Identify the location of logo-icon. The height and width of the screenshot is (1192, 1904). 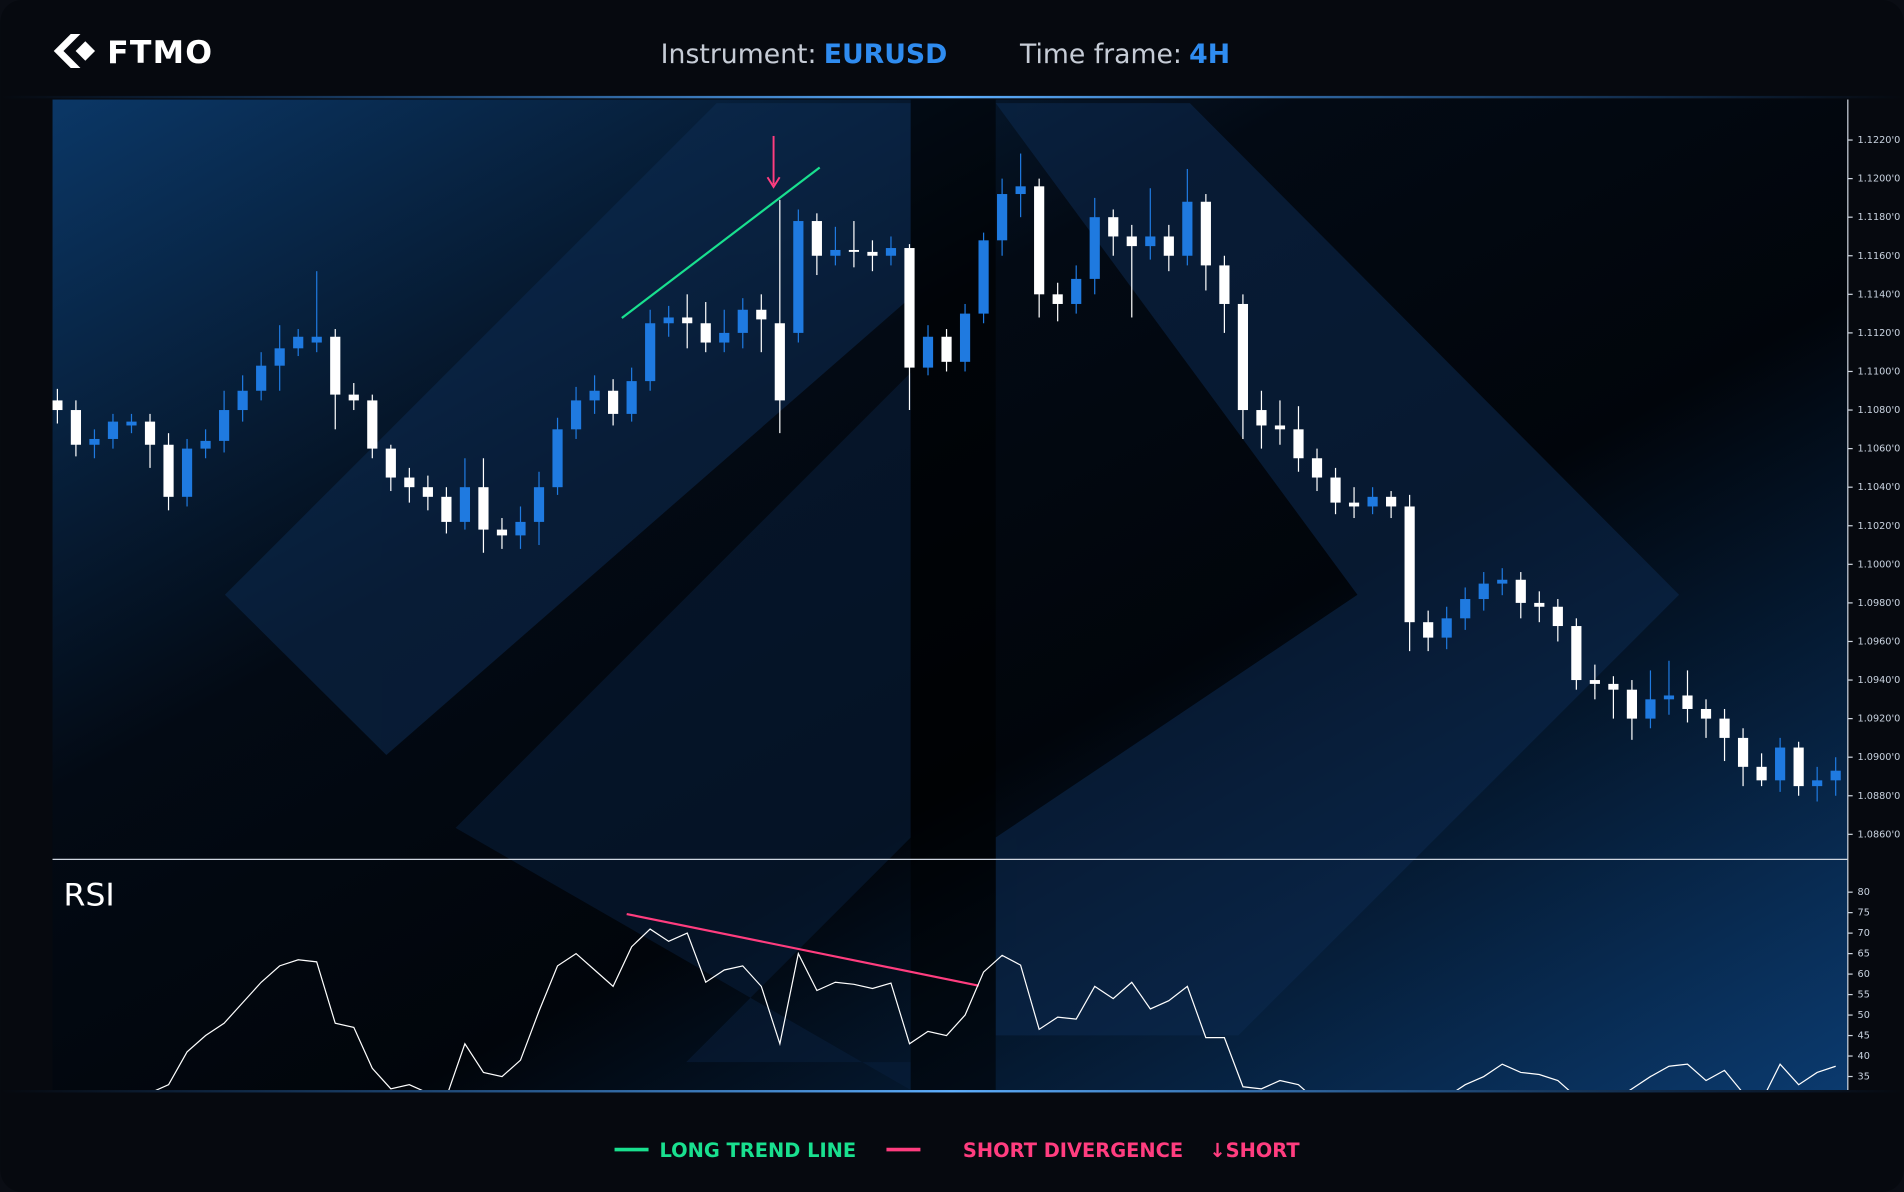
(67, 50).